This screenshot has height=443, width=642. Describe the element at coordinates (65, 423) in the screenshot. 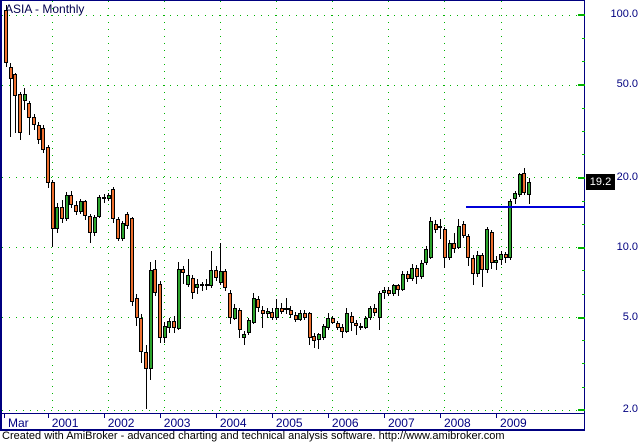

I see `x-axis-label: 2001` at that location.